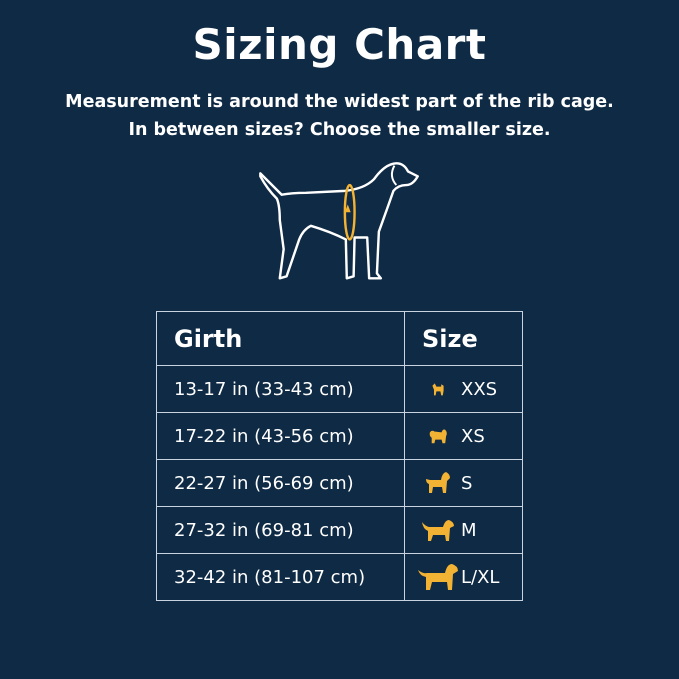  Describe the element at coordinates (280, 389) in the screenshot. I see `girth-cell: 13-17 in (33-43 cm)` at that location.